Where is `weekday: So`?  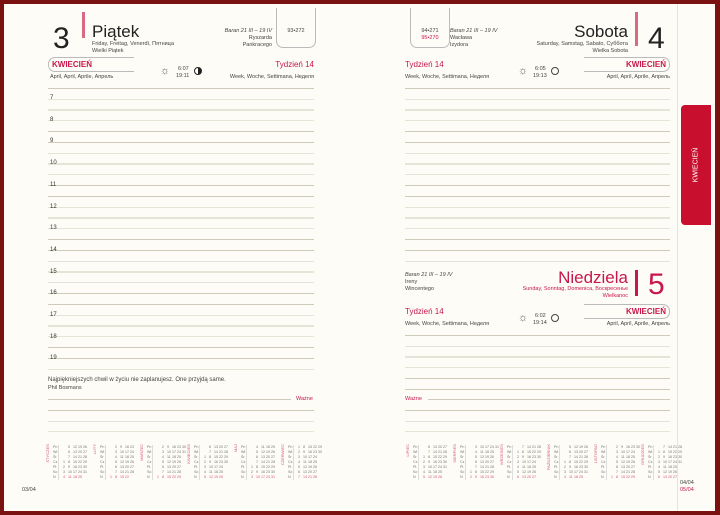 weekday: So is located at coordinates (462, 472).